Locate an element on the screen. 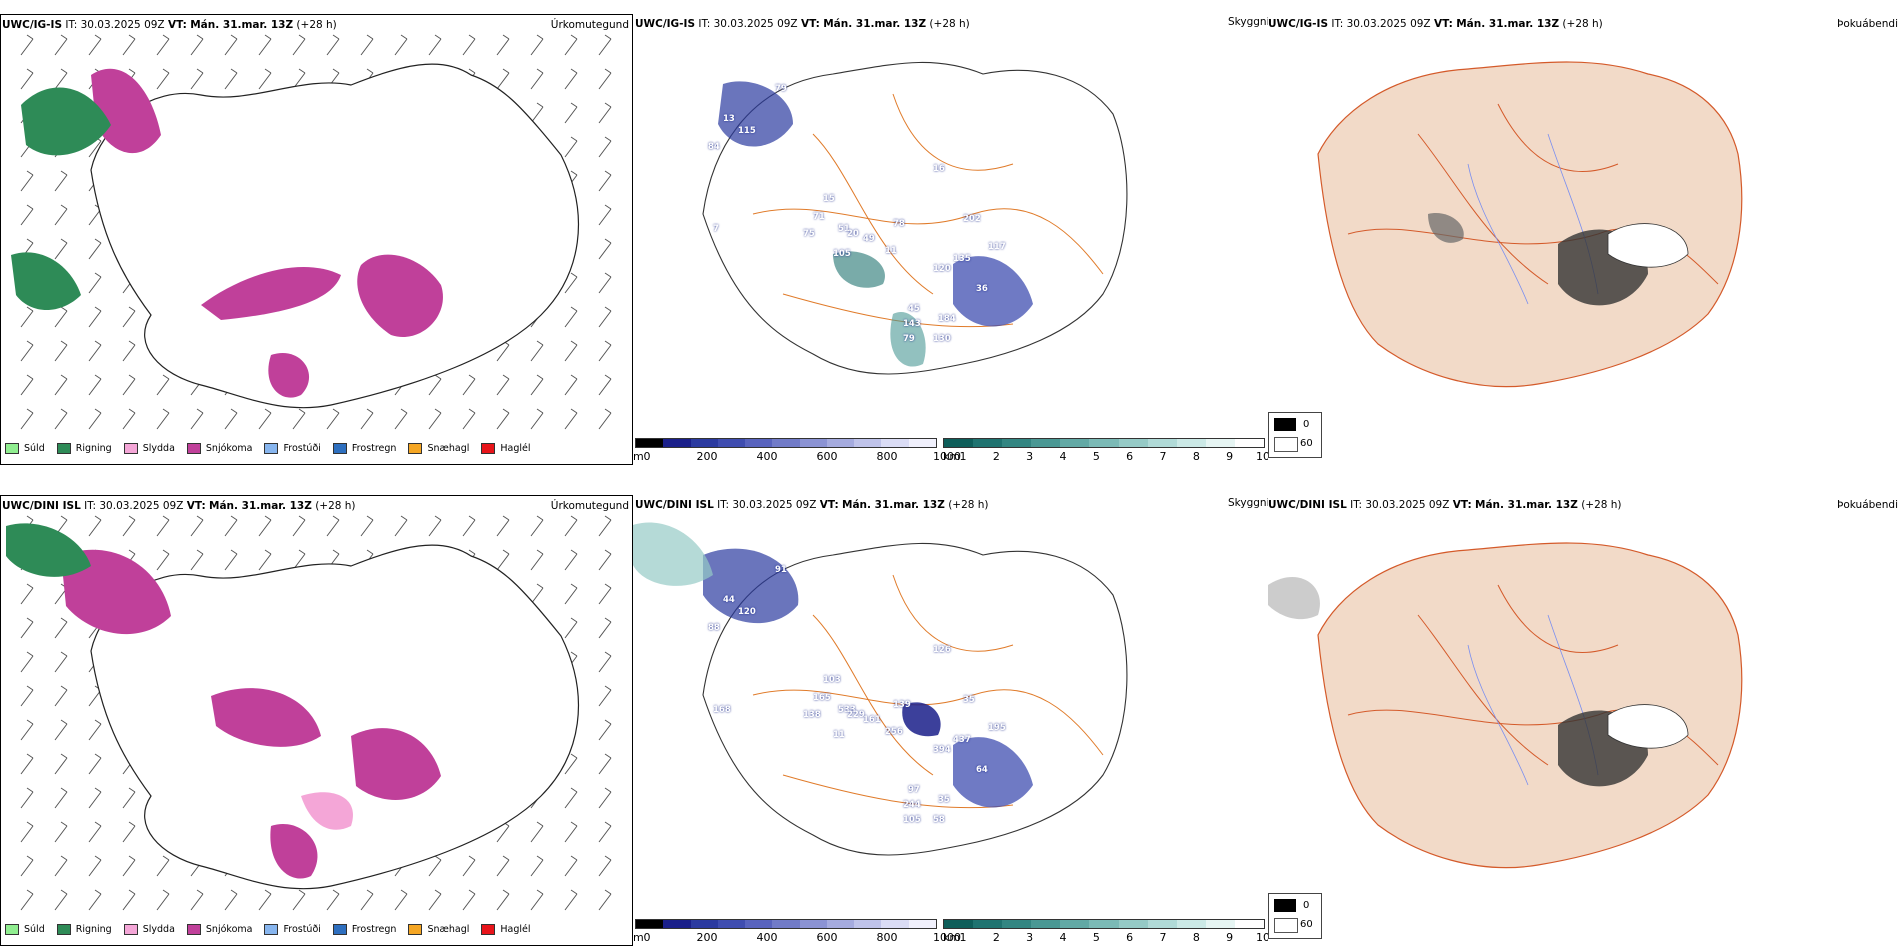 This screenshot has width=1900, height=950. visibility-value-label: 71 is located at coordinates (819, 217).